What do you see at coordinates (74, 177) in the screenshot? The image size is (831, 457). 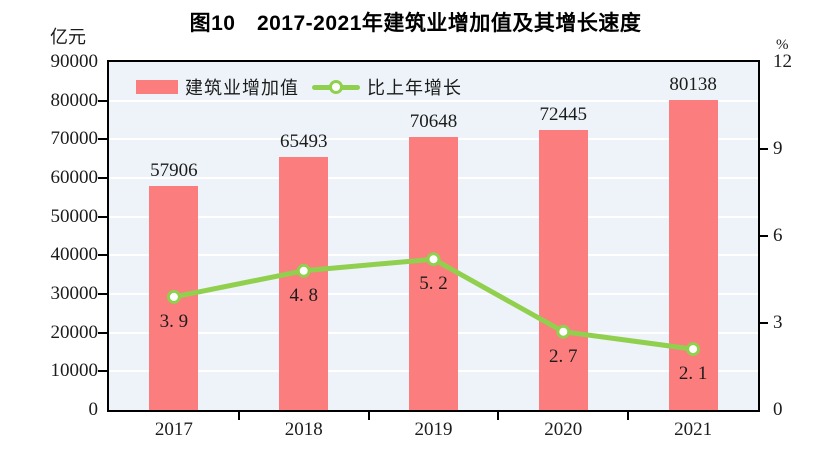 I see `y-axis-tick-label-left: 60000` at bounding box center [74, 177].